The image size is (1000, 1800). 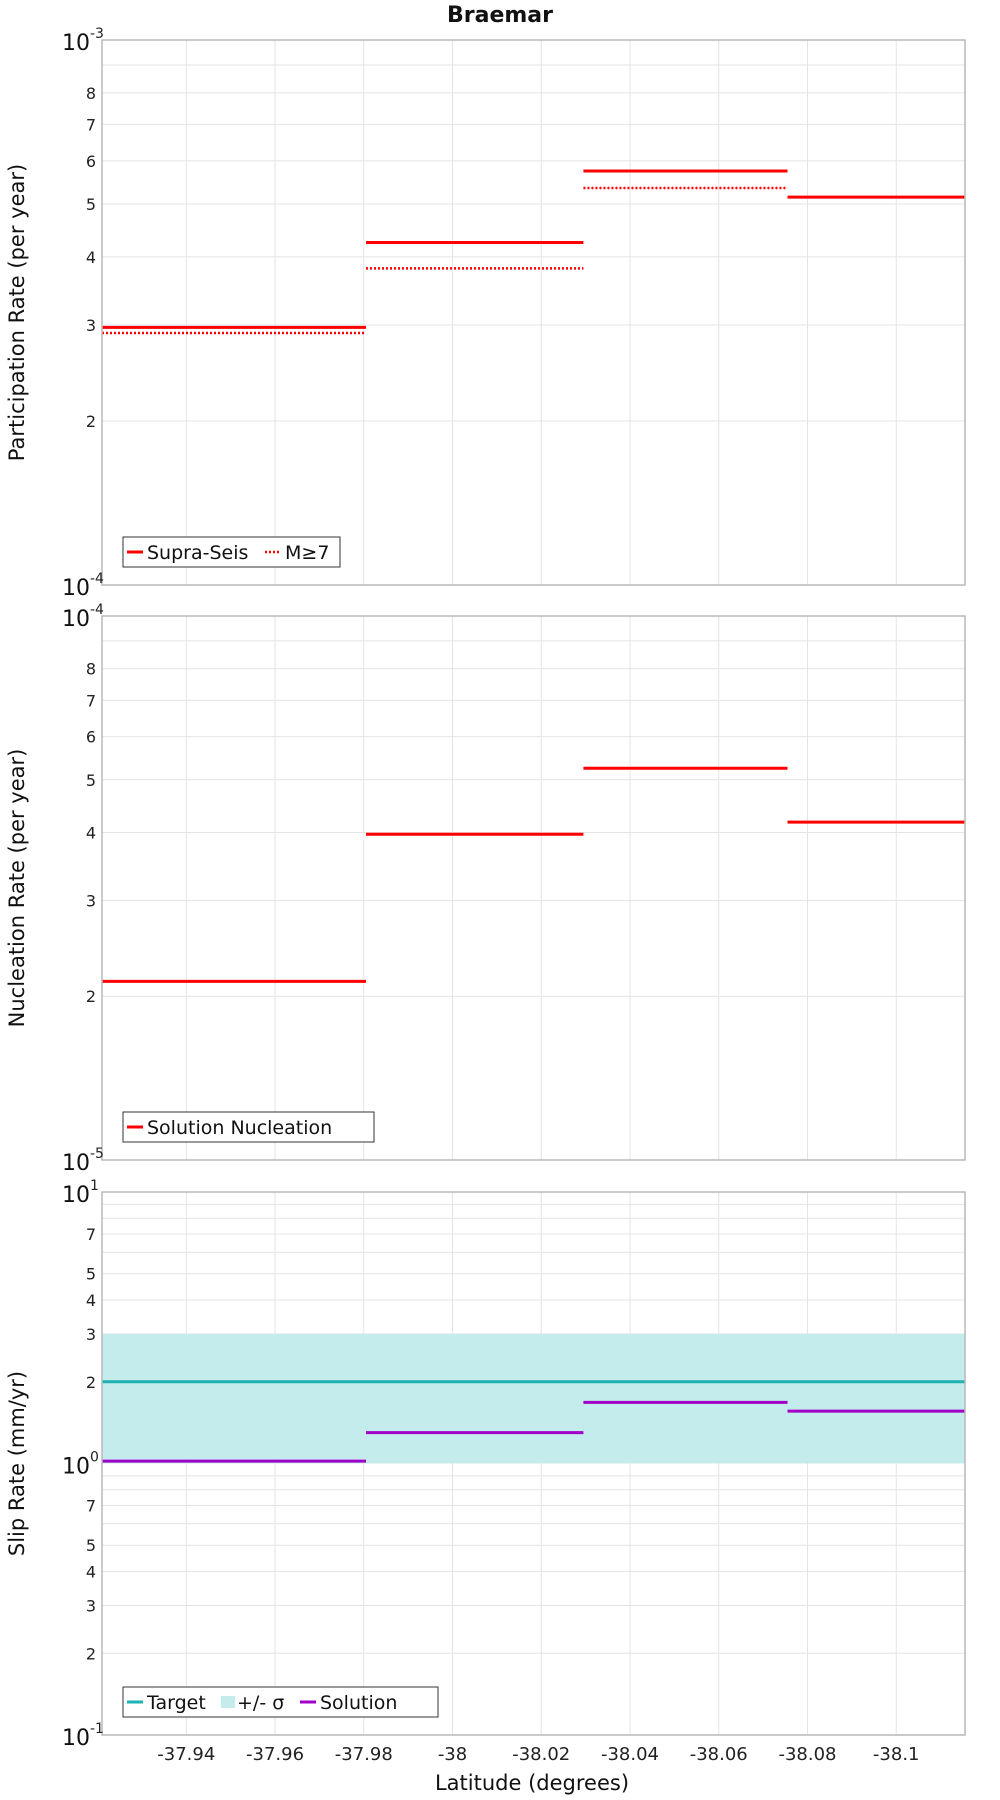 What do you see at coordinates (275, 1754) in the screenshot?
I see `x-tick-label: -37.96` at bounding box center [275, 1754].